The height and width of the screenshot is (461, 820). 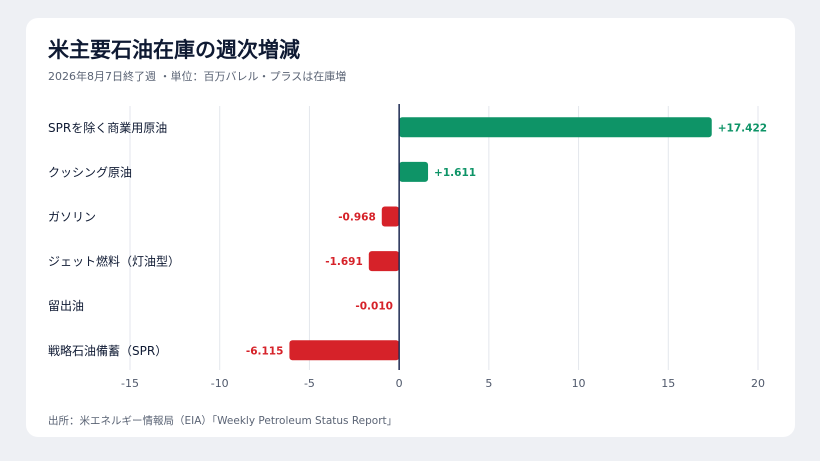 I want to click on x-tick-label: 0, so click(x=399, y=383).